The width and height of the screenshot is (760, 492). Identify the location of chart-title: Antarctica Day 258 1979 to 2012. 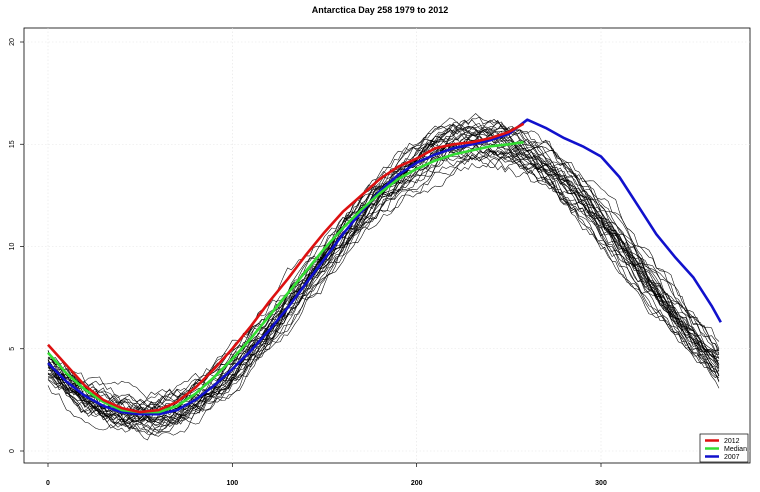
(380, 10).